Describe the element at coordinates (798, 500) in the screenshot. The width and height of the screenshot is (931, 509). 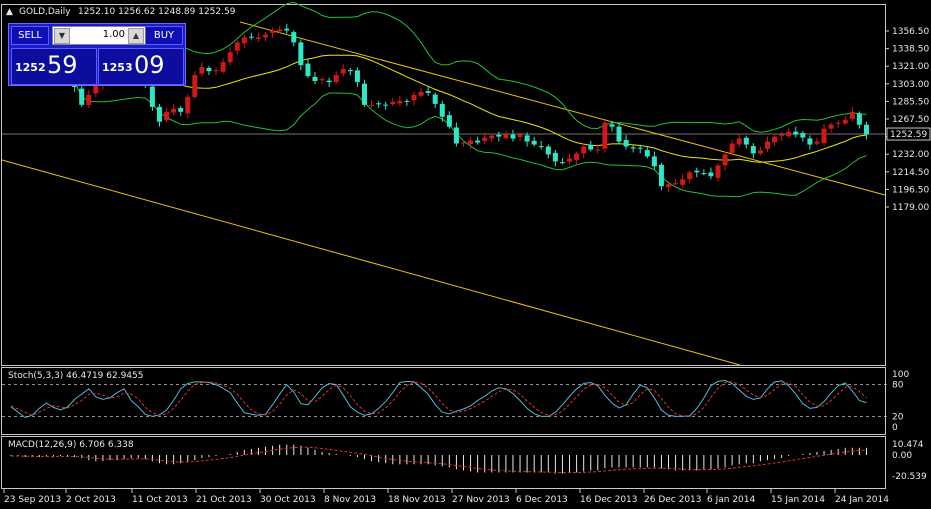
I see `date-tick-label: 15 Jan 2014` at that location.